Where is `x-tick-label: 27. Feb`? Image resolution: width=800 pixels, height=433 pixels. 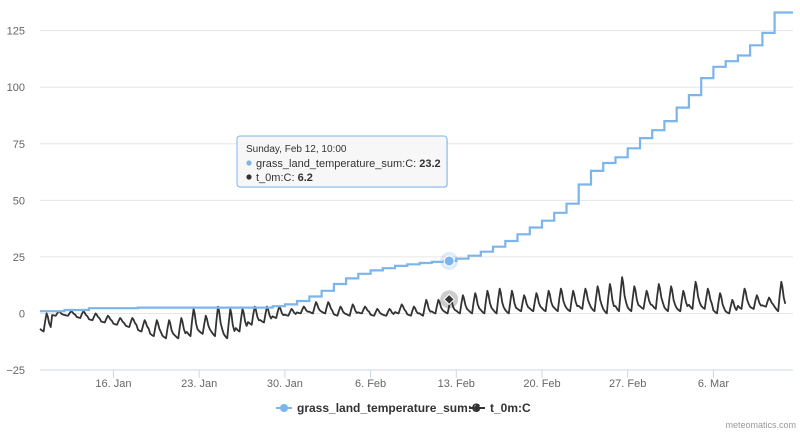
x-tick-label: 27. Feb is located at coordinates (627, 384).